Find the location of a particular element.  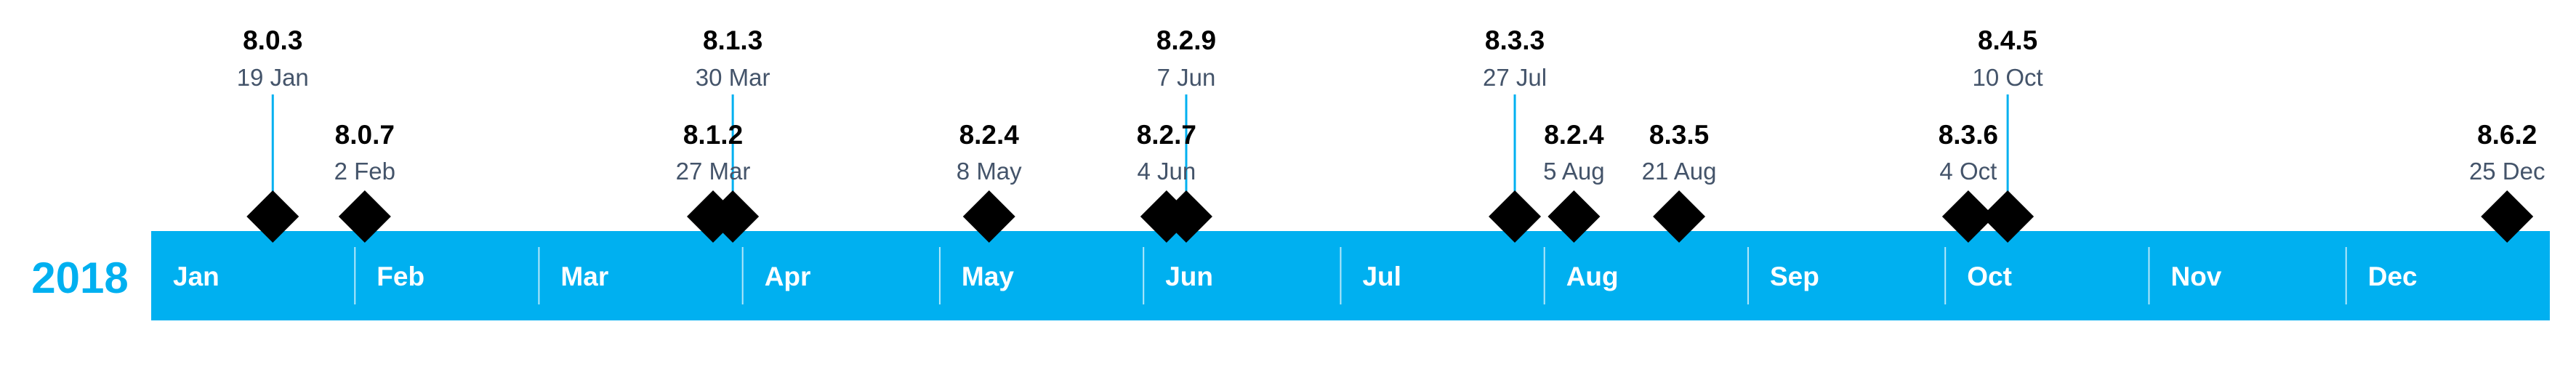

release-version: 8.3.3 is located at coordinates (1515, 40).